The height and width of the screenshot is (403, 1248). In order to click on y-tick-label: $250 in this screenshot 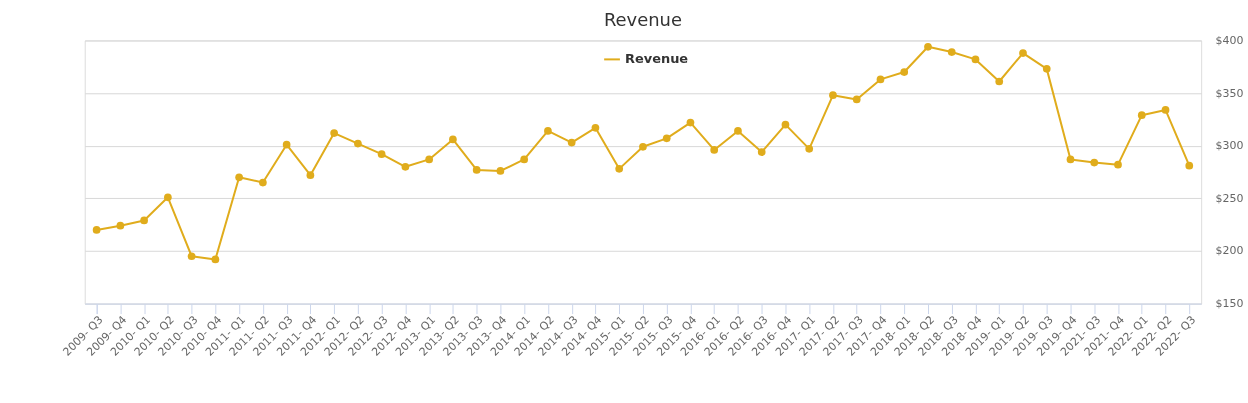, I will do `click(1229, 198)`.